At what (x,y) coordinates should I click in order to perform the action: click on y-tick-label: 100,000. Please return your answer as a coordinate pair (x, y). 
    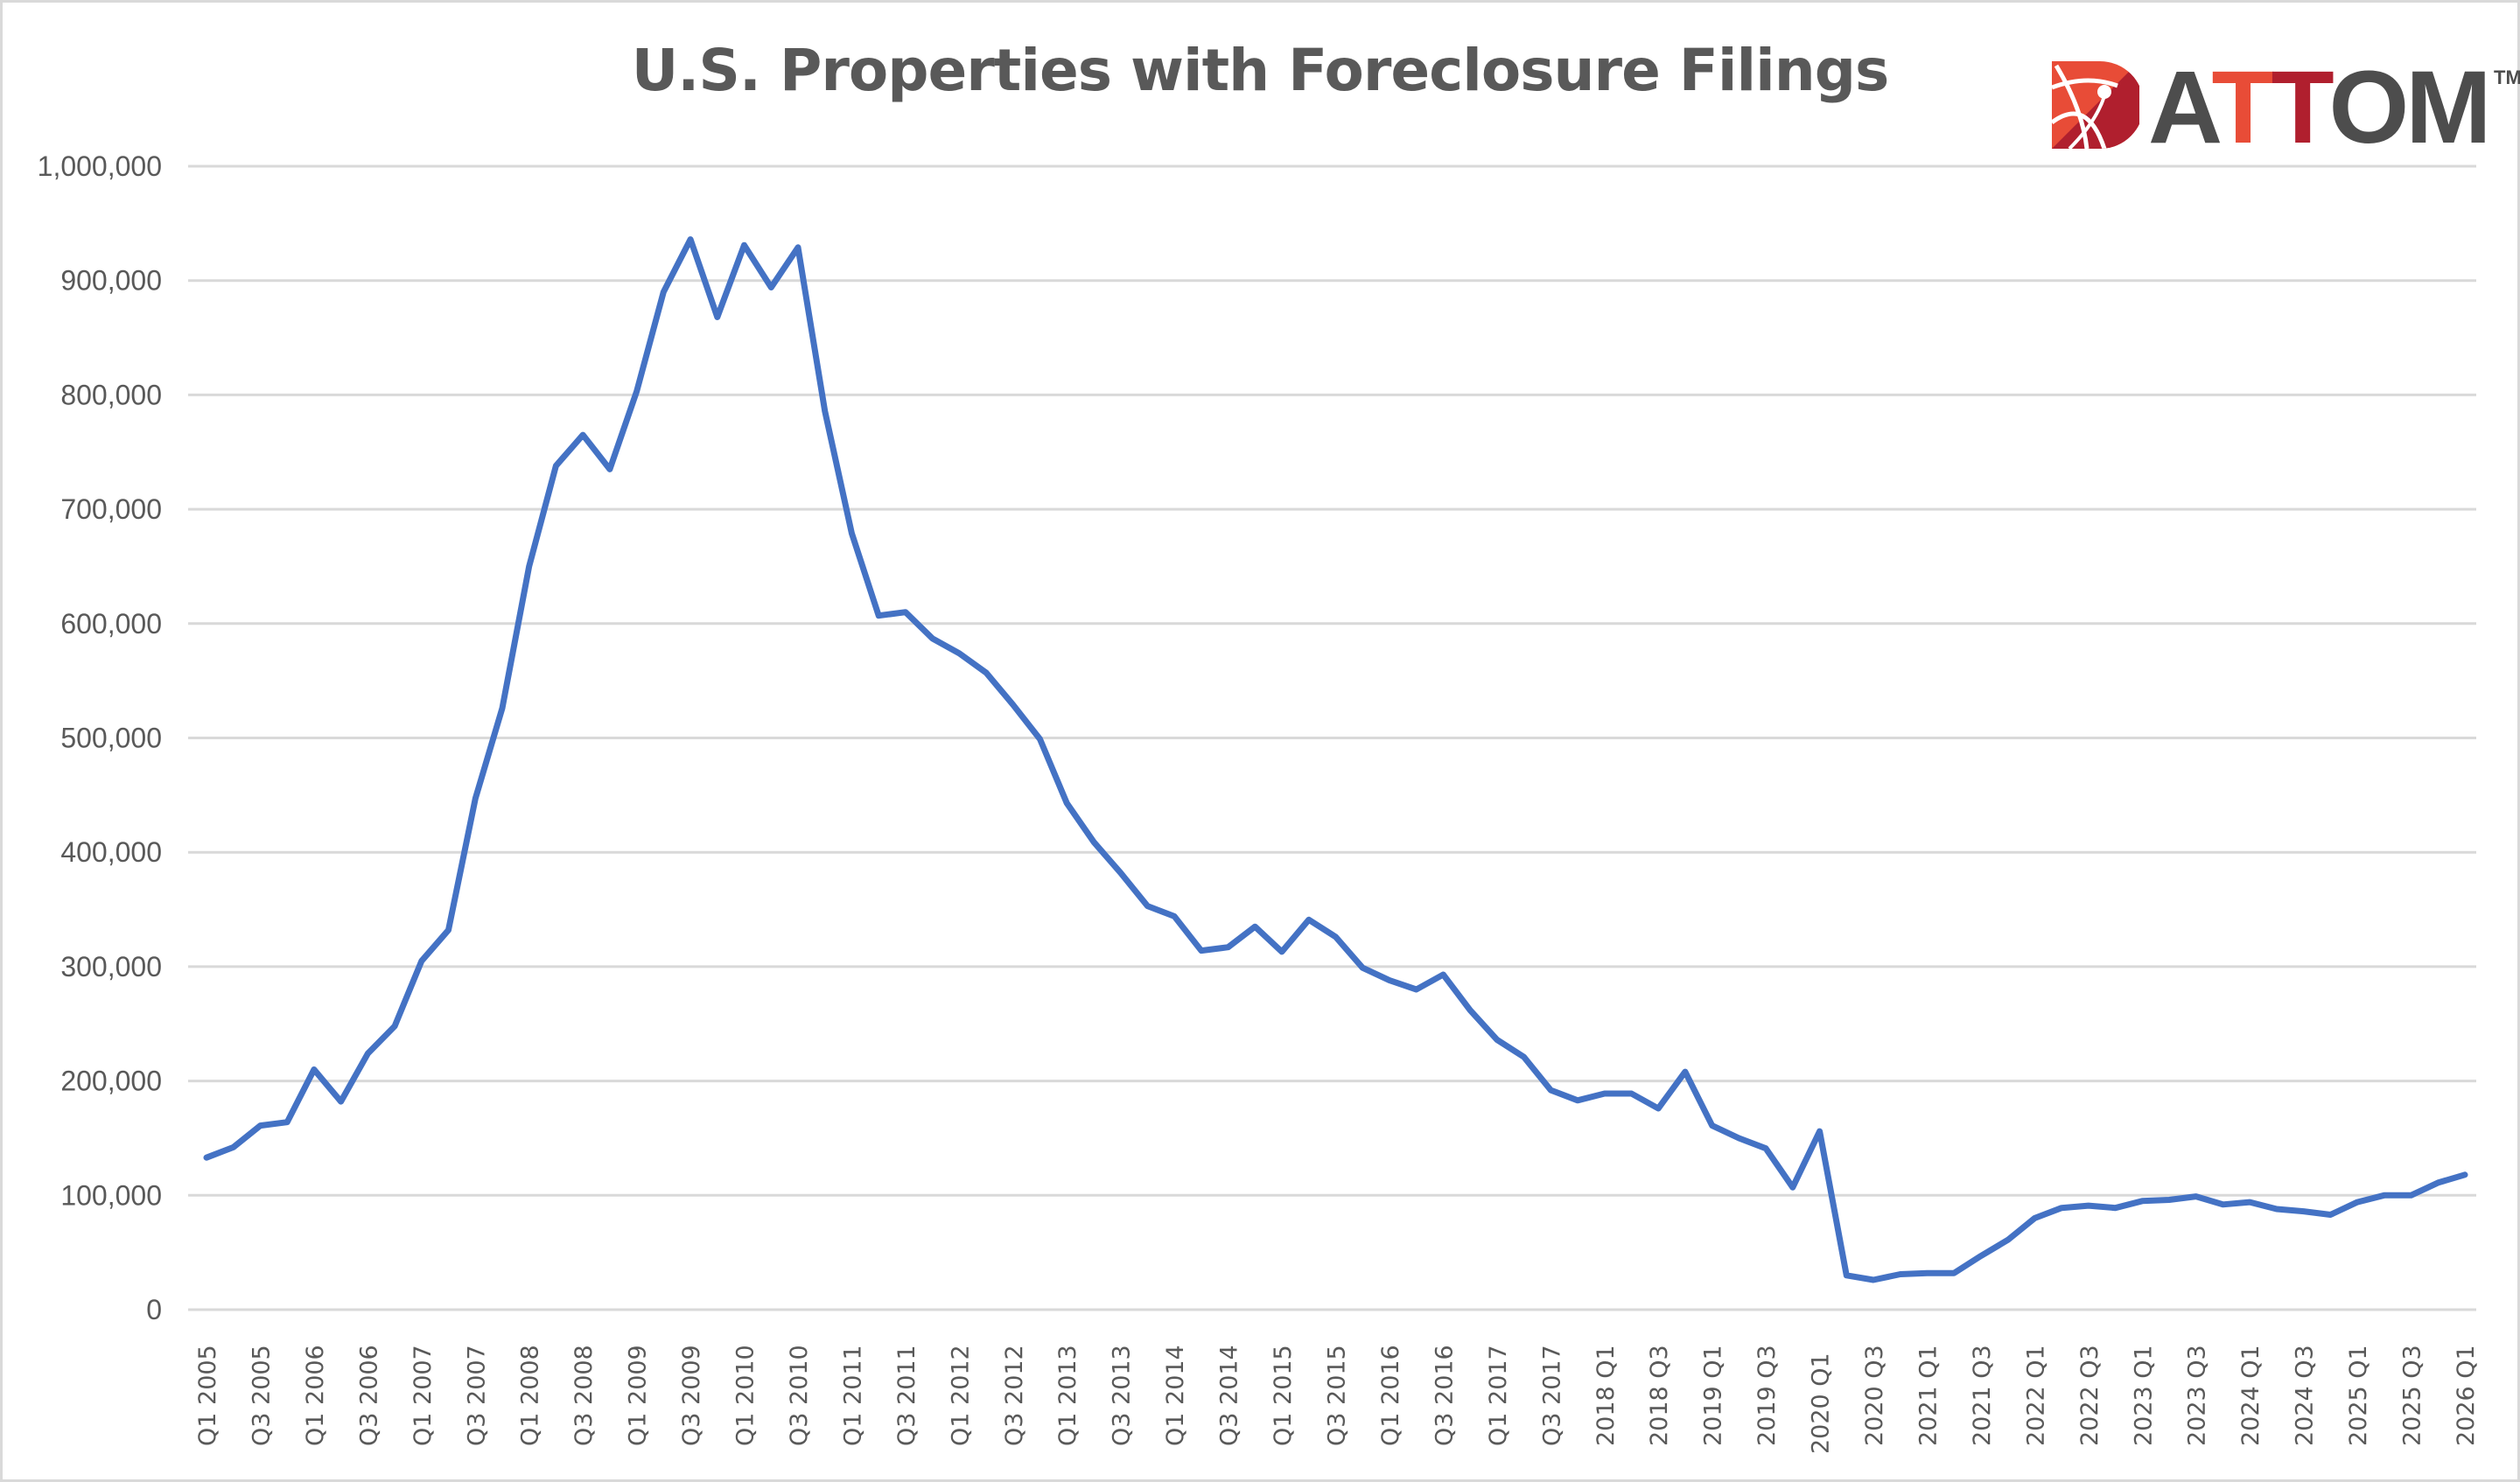
    Looking at the image, I should click on (111, 1195).